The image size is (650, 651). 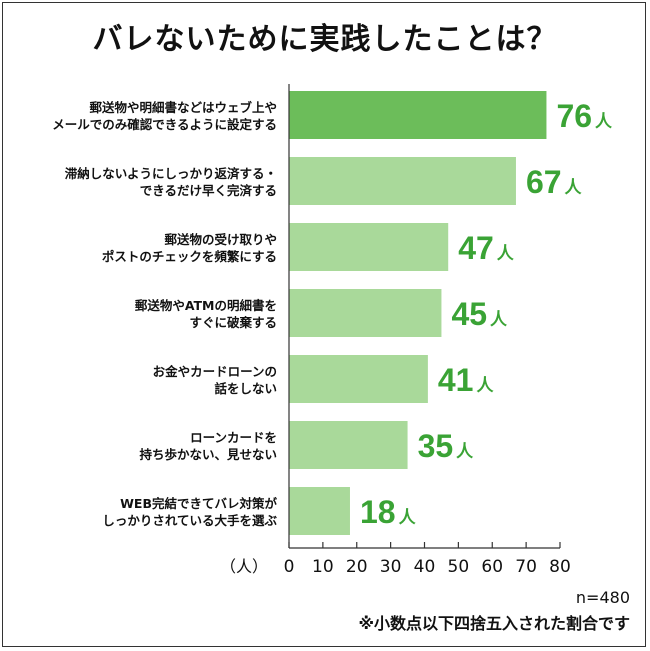 I want to click on category-label-line: ポストのチェックを頻繁にする, so click(x=189, y=256).